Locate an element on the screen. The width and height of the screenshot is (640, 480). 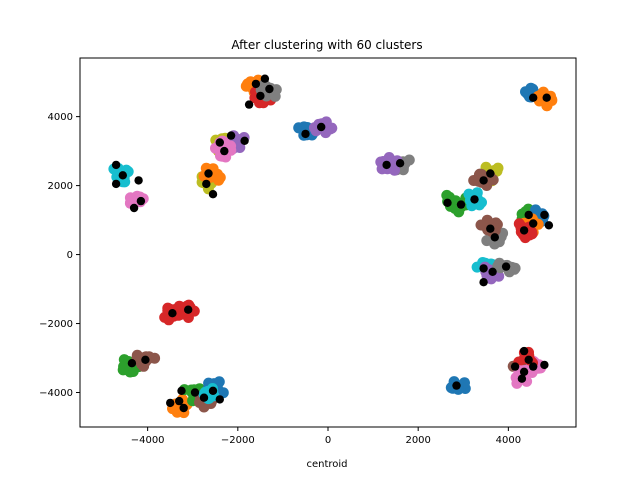
x-tick-label: 2000 is located at coordinates (417, 440).